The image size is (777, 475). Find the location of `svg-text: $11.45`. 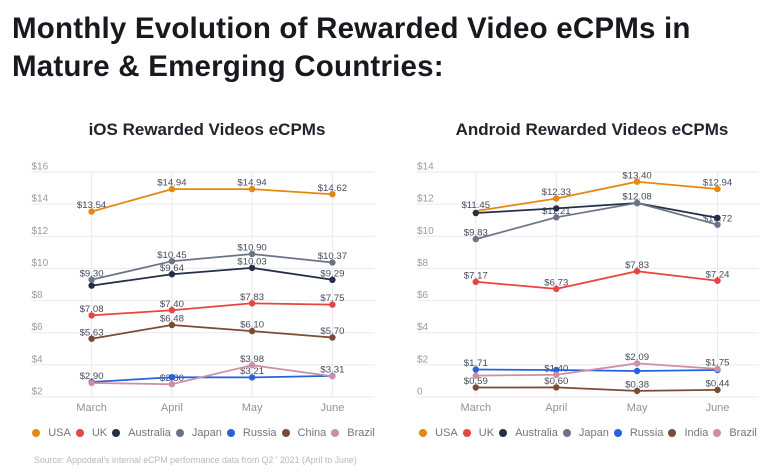

svg-text: $11.45 is located at coordinates (475, 205).